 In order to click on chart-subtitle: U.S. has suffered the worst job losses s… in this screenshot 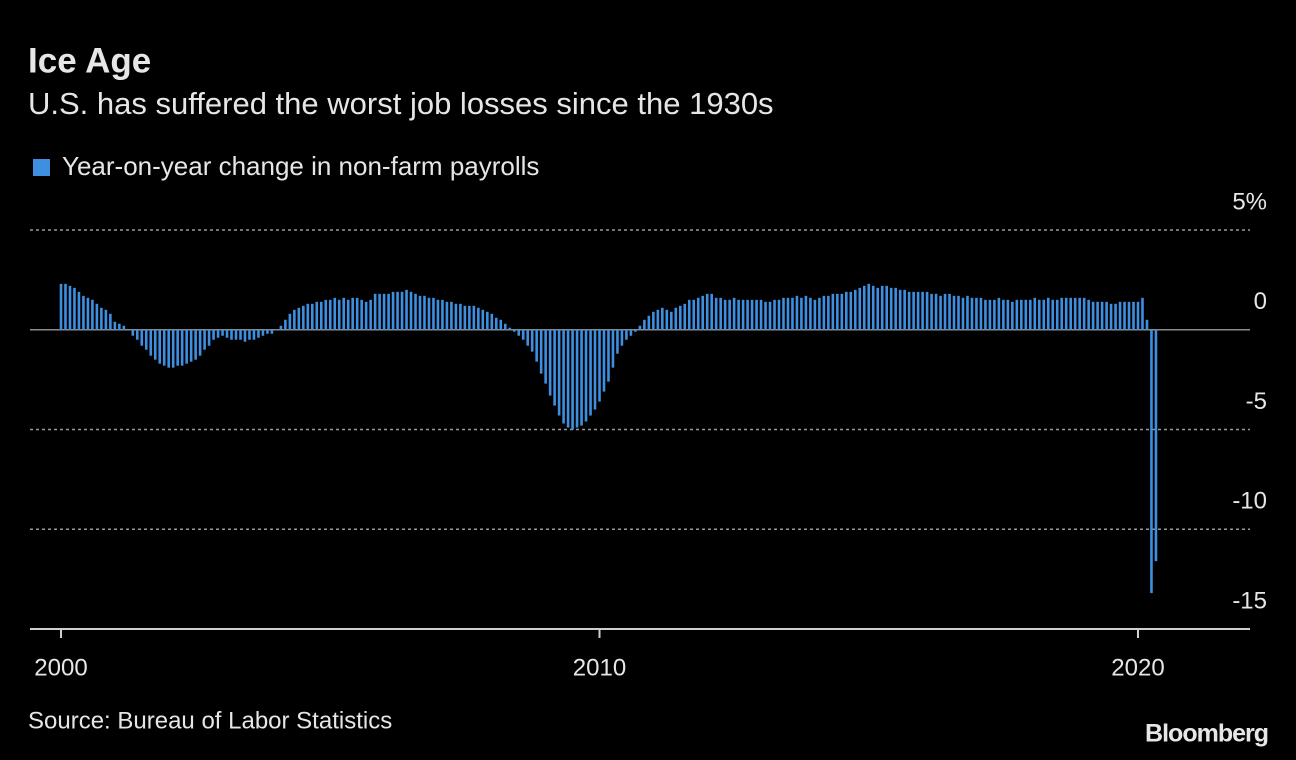, I will do `click(401, 103)`.